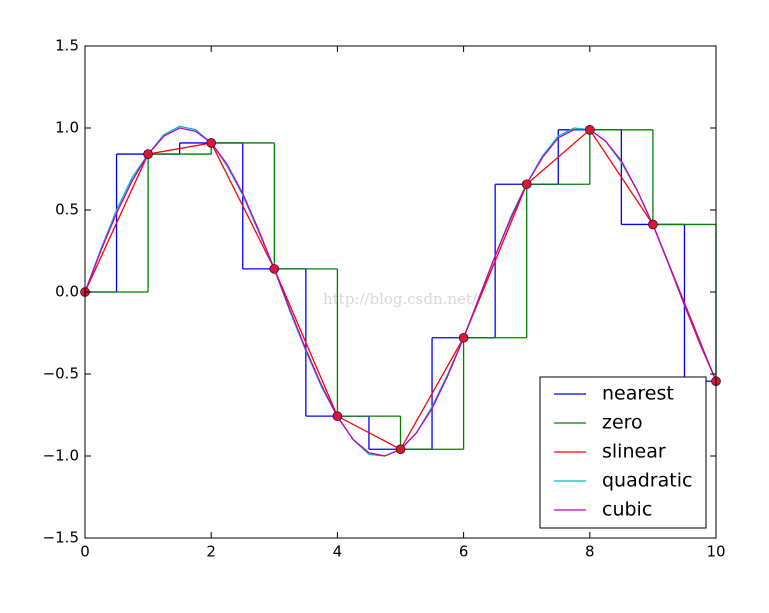 This screenshot has height=613, width=769. Describe the element at coordinates (61, 456) in the screenshot. I see `y-tick-label: −1.0` at that location.